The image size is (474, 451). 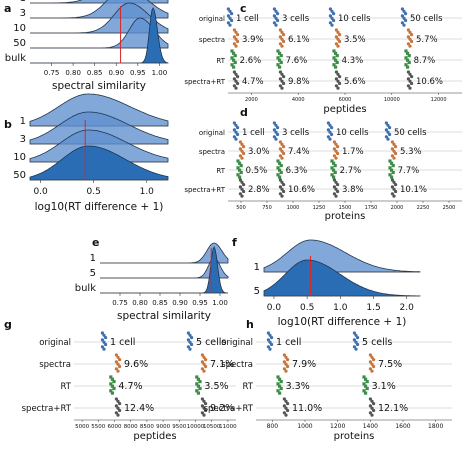 I want to click on ridge-label-b-2: 10, so click(x=19, y=157).